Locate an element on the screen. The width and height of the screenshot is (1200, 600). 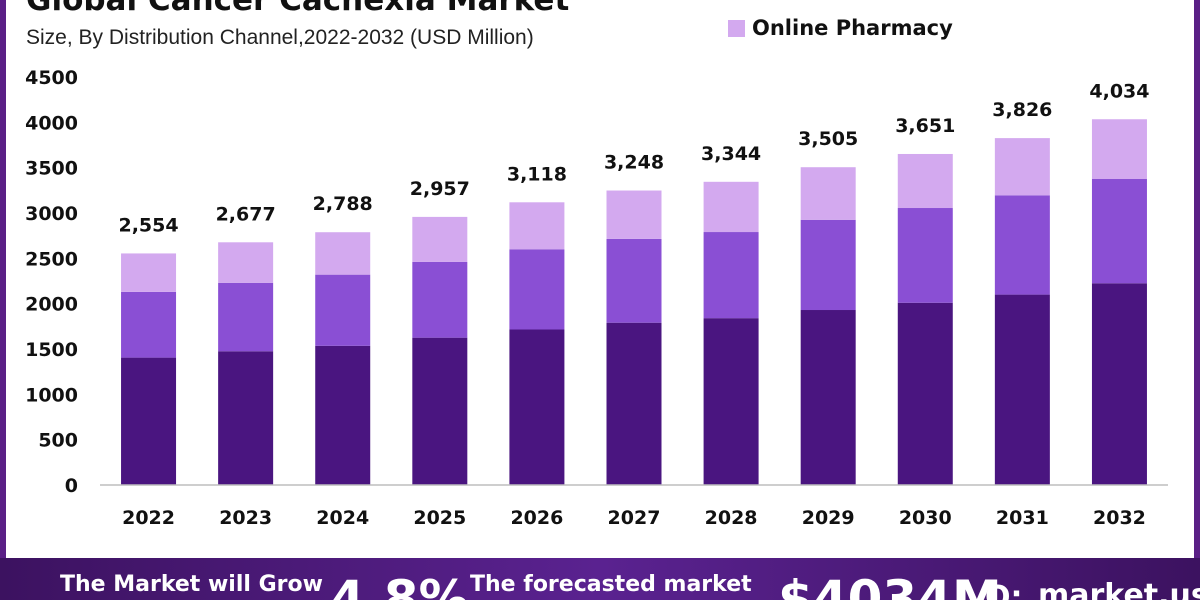
x-tick-label: 2030 is located at coordinates (925, 518).